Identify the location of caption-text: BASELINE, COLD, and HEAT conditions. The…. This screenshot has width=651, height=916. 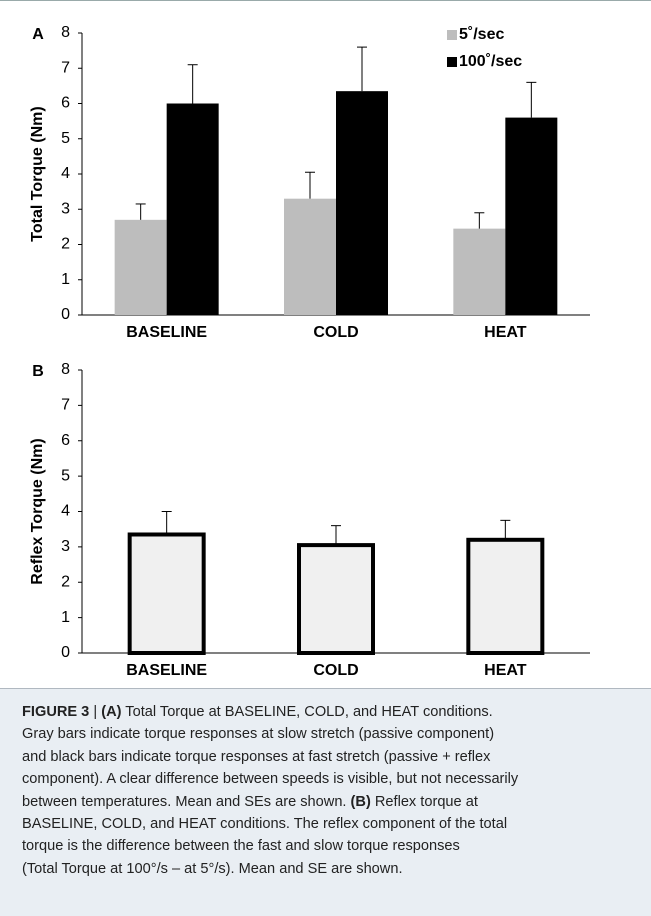
(265, 824).